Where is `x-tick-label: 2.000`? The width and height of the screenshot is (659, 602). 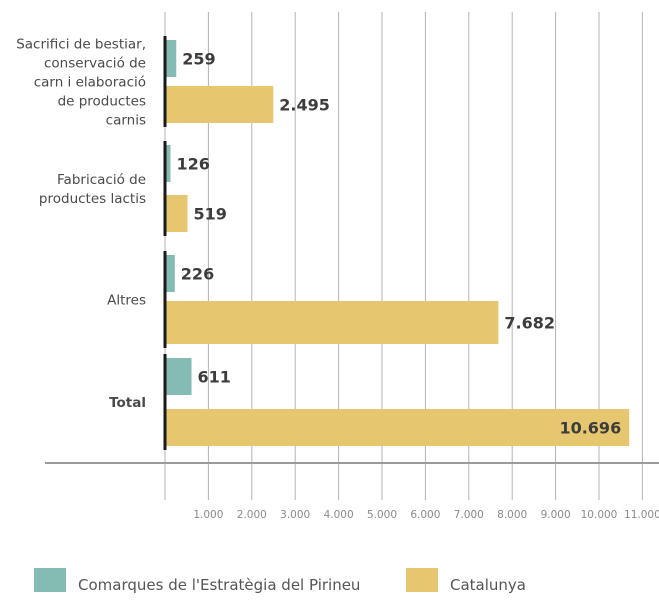
x-tick-label: 2.000 is located at coordinates (252, 515).